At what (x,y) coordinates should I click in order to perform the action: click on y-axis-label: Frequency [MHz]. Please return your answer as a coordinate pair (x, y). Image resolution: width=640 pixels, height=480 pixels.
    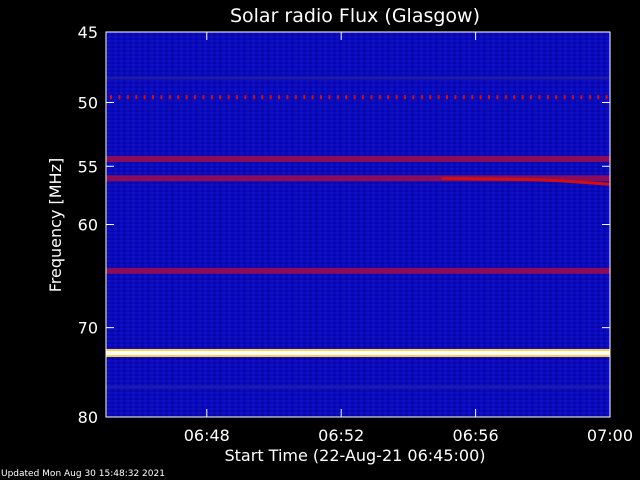
    Looking at the image, I should click on (55, 225).